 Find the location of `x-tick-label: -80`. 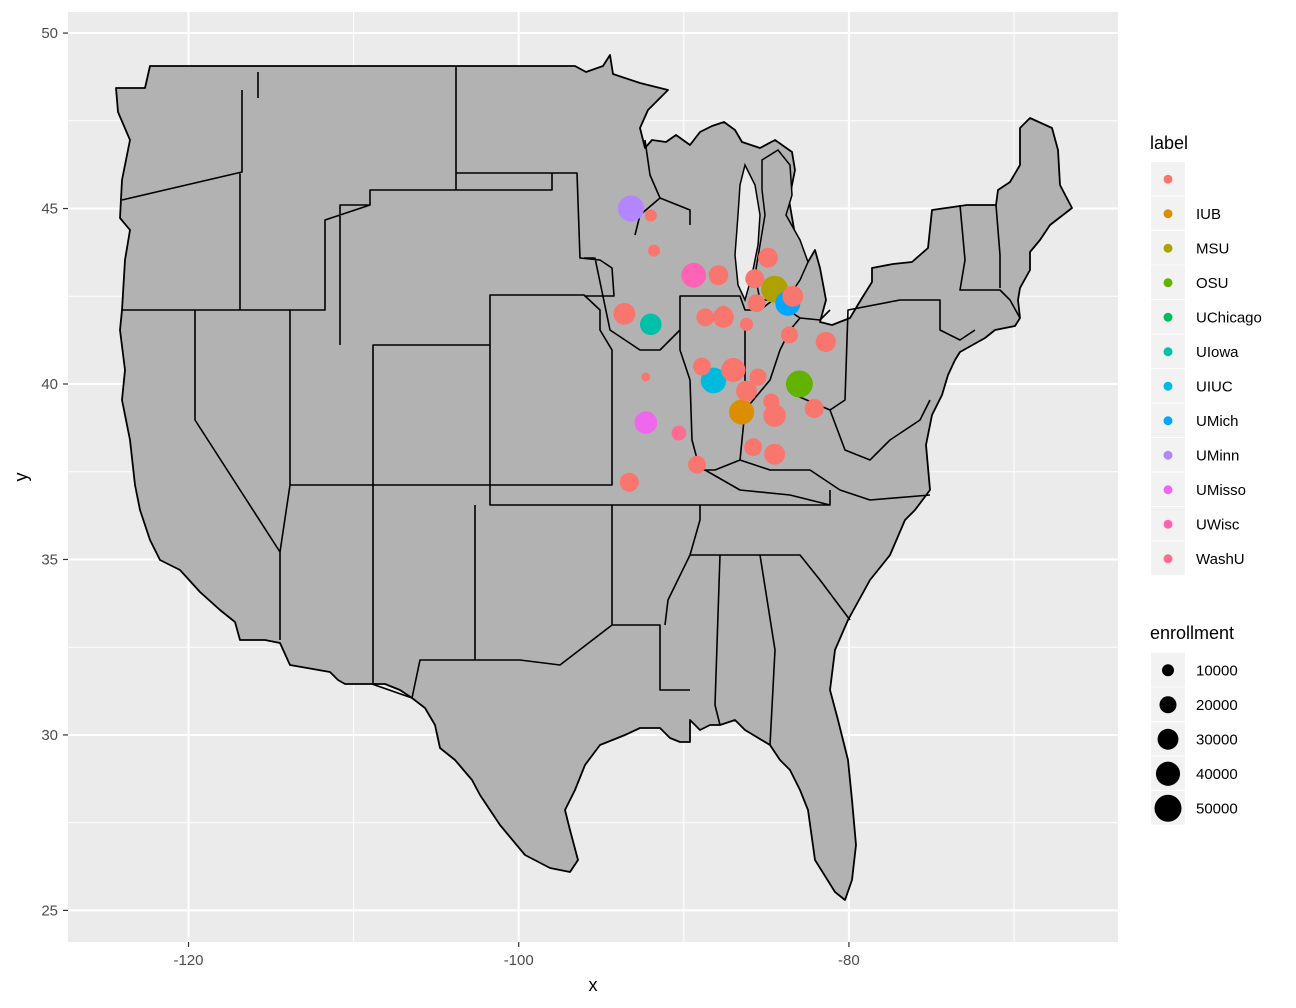

x-tick-label: -80 is located at coordinates (849, 960).